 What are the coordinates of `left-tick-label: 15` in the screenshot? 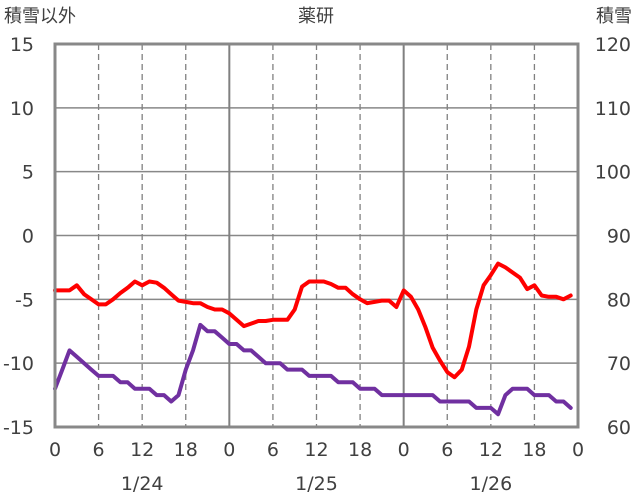 It's located at (22, 45).